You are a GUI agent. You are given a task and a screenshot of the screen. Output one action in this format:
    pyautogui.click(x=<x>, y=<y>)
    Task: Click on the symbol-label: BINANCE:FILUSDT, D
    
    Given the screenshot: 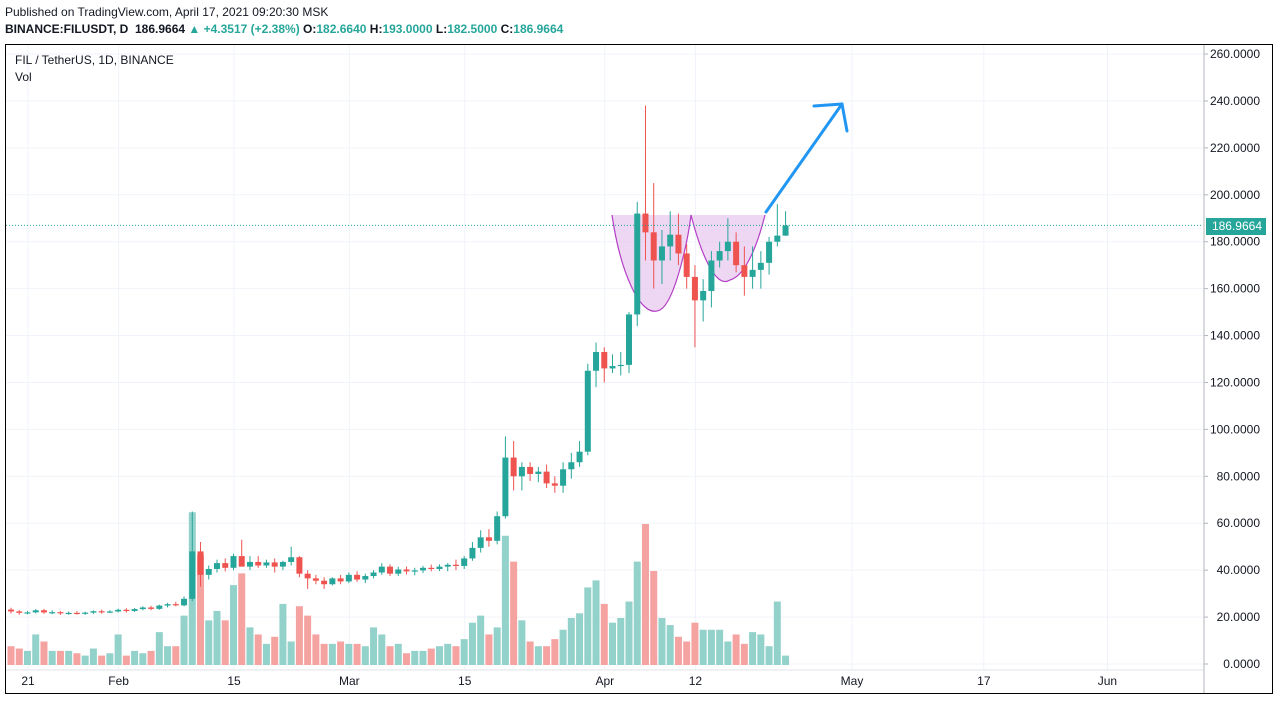 What is the action you would take?
    pyautogui.click(x=67, y=29)
    